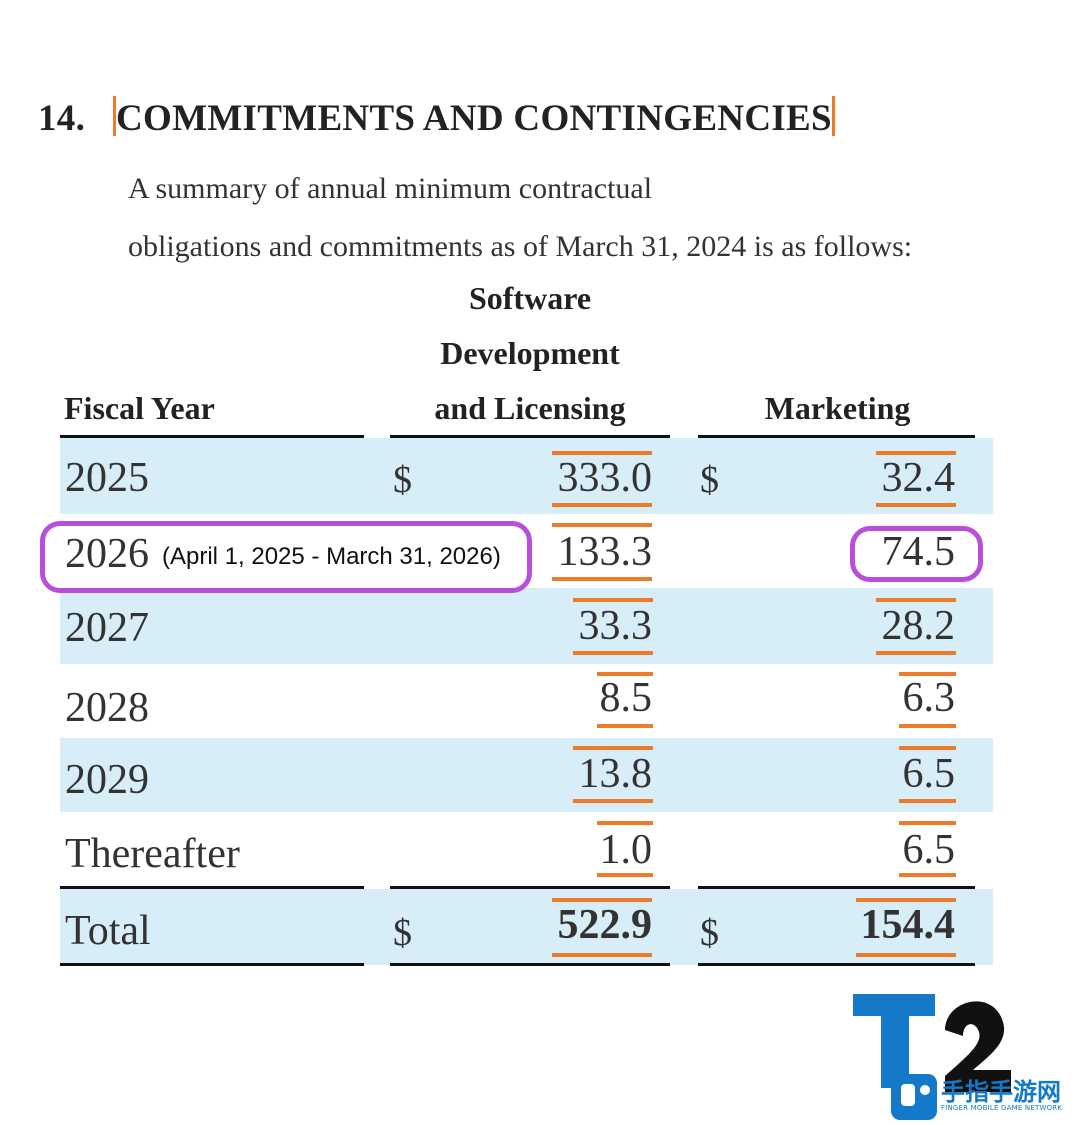 This screenshot has height=1125, width=1080. What do you see at coordinates (107, 554) in the screenshot?
I see `row-year: 2026` at bounding box center [107, 554].